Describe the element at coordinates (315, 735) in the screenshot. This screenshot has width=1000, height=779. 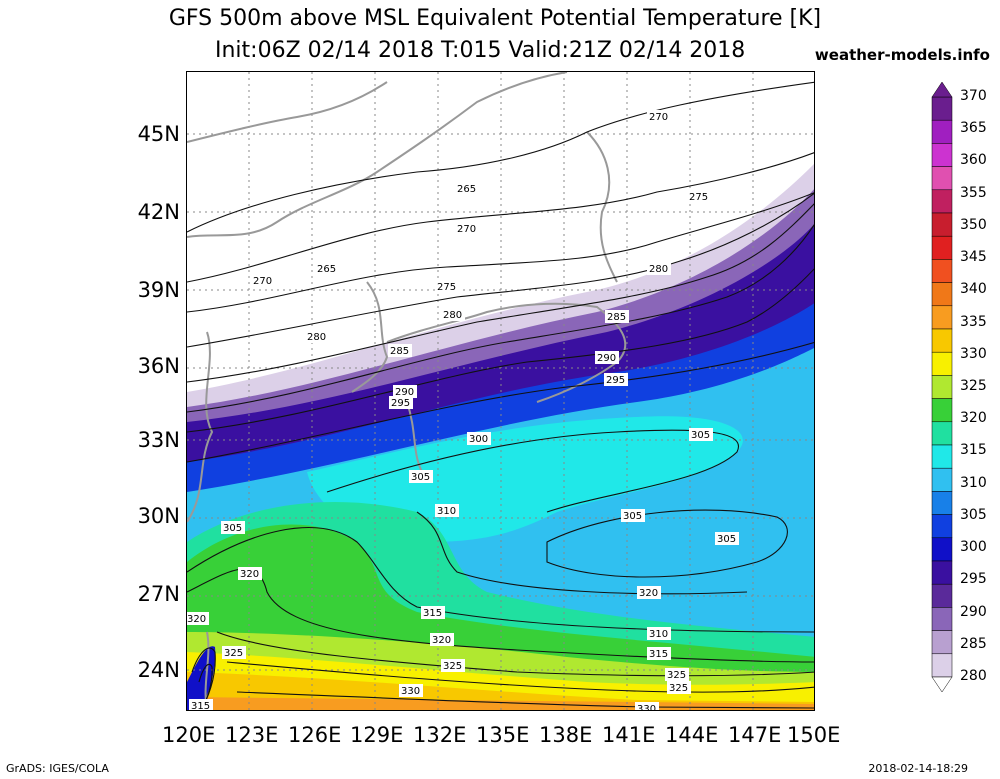
I see `lon-label: 126E` at that location.